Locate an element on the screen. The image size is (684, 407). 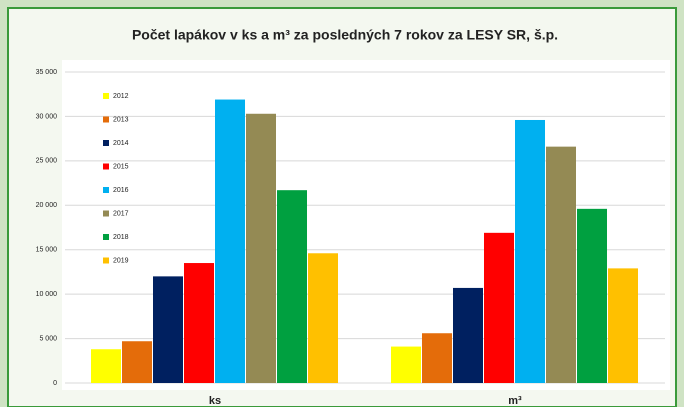
legend-label: 2016 is located at coordinates (121, 190).